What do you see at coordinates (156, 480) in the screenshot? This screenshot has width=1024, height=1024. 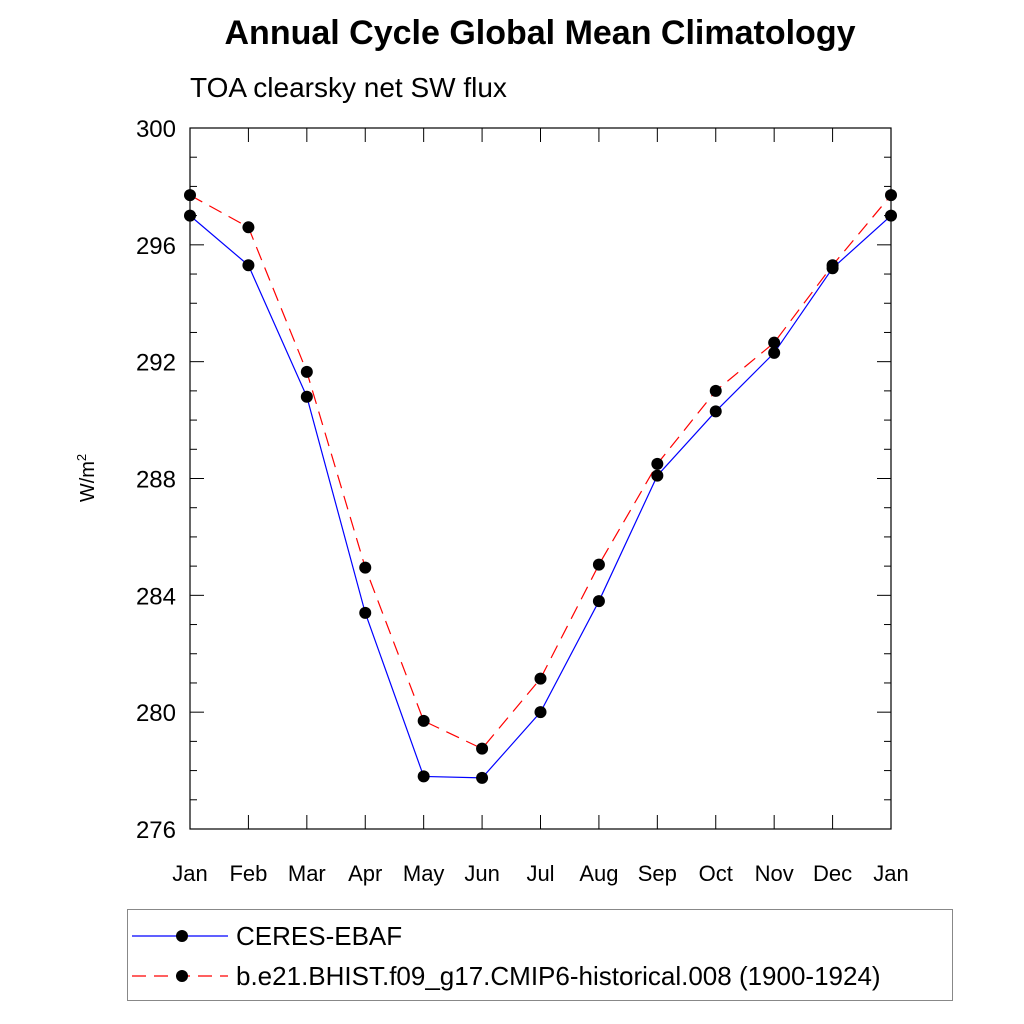 I see `y-tick-label: 288` at bounding box center [156, 480].